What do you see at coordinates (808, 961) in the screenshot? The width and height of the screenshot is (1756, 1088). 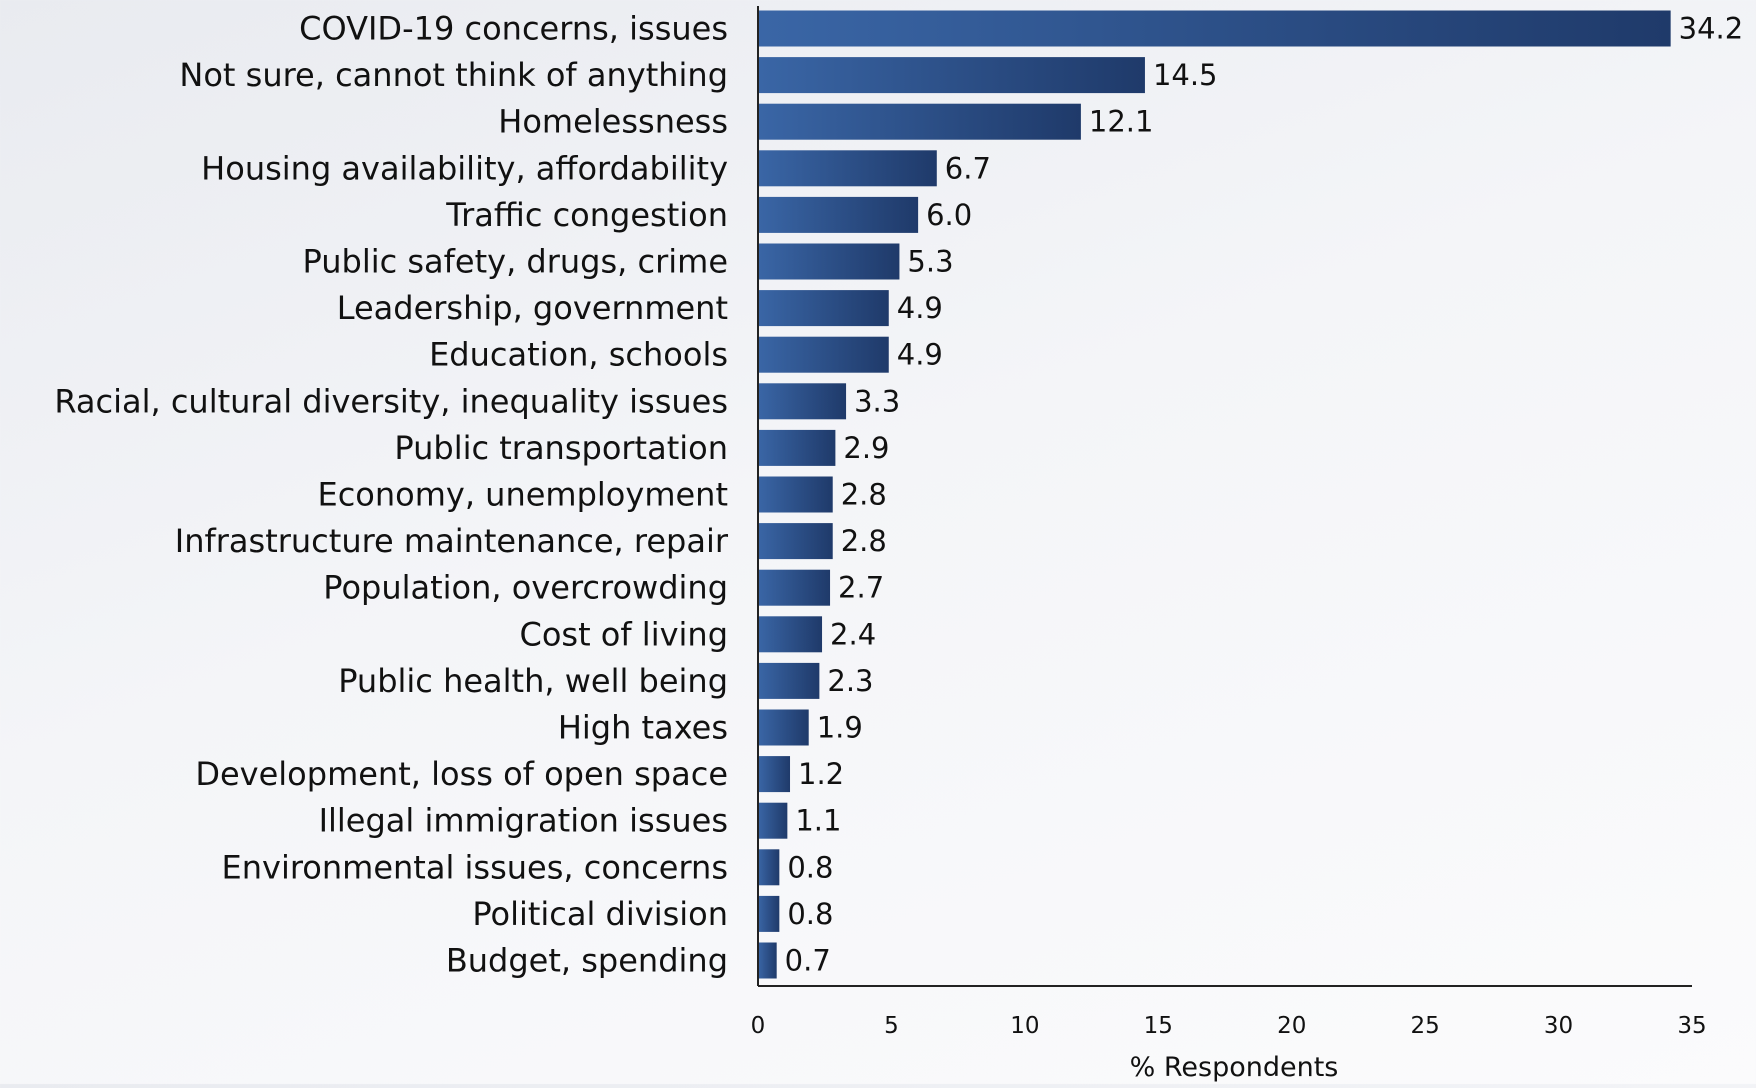 I see `value-label-20: 0.7` at bounding box center [808, 961].